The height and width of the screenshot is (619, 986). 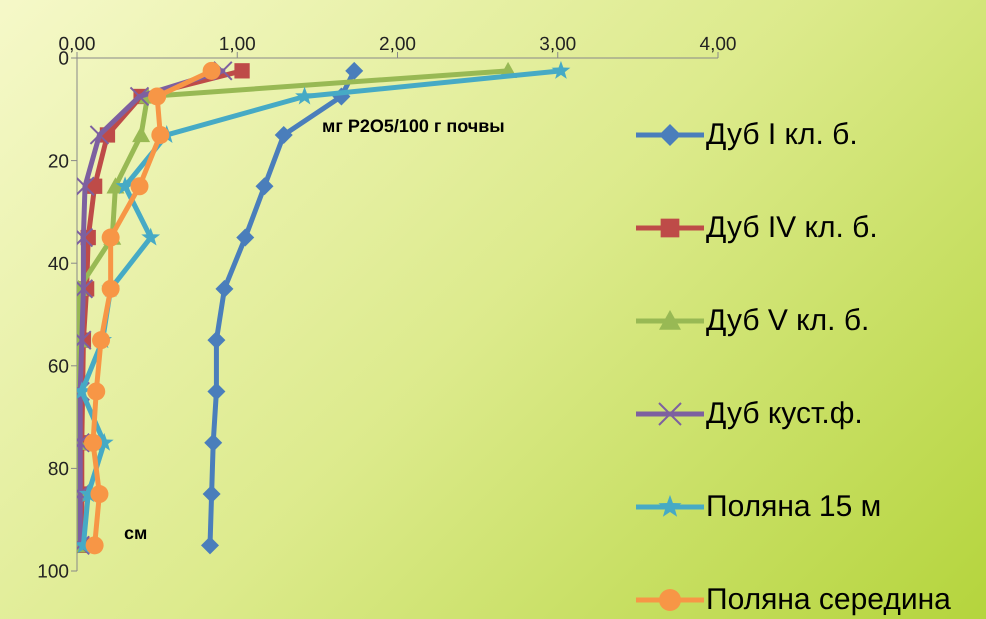 What do you see at coordinates (557, 44) in the screenshot?
I see `x-tick-label: 3,00` at bounding box center [557, 44].